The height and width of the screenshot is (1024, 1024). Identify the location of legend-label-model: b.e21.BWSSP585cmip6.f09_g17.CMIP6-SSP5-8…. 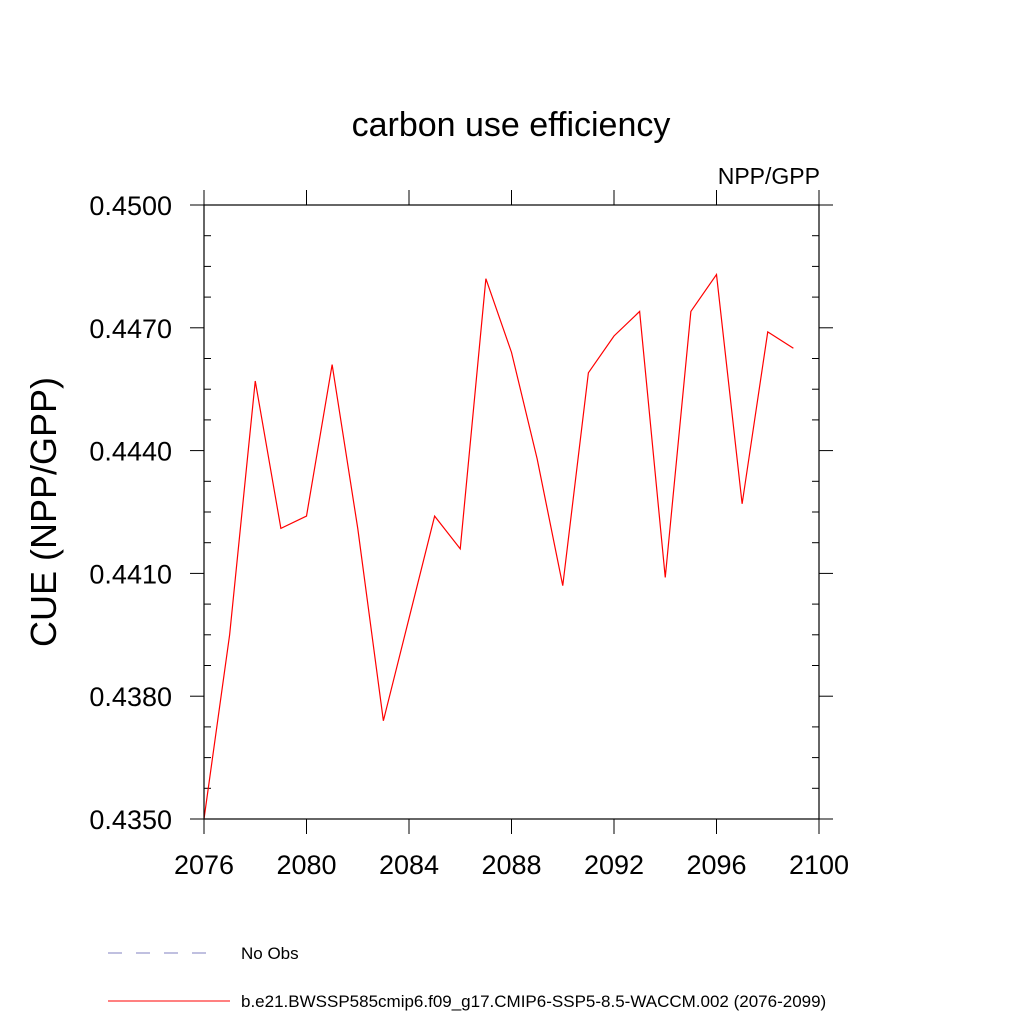
(533, 1001).